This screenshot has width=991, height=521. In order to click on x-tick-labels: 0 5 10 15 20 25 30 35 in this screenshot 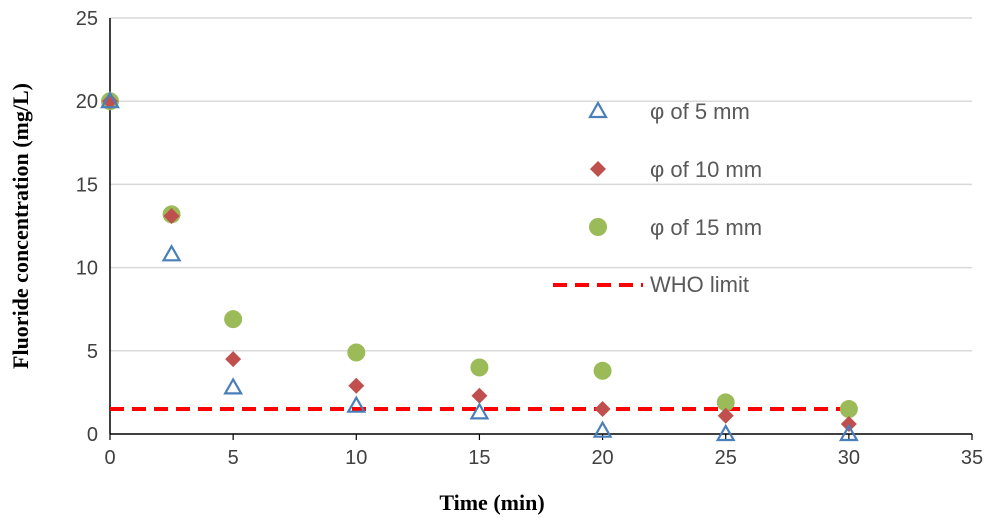, I will do `click(543, 451)`.